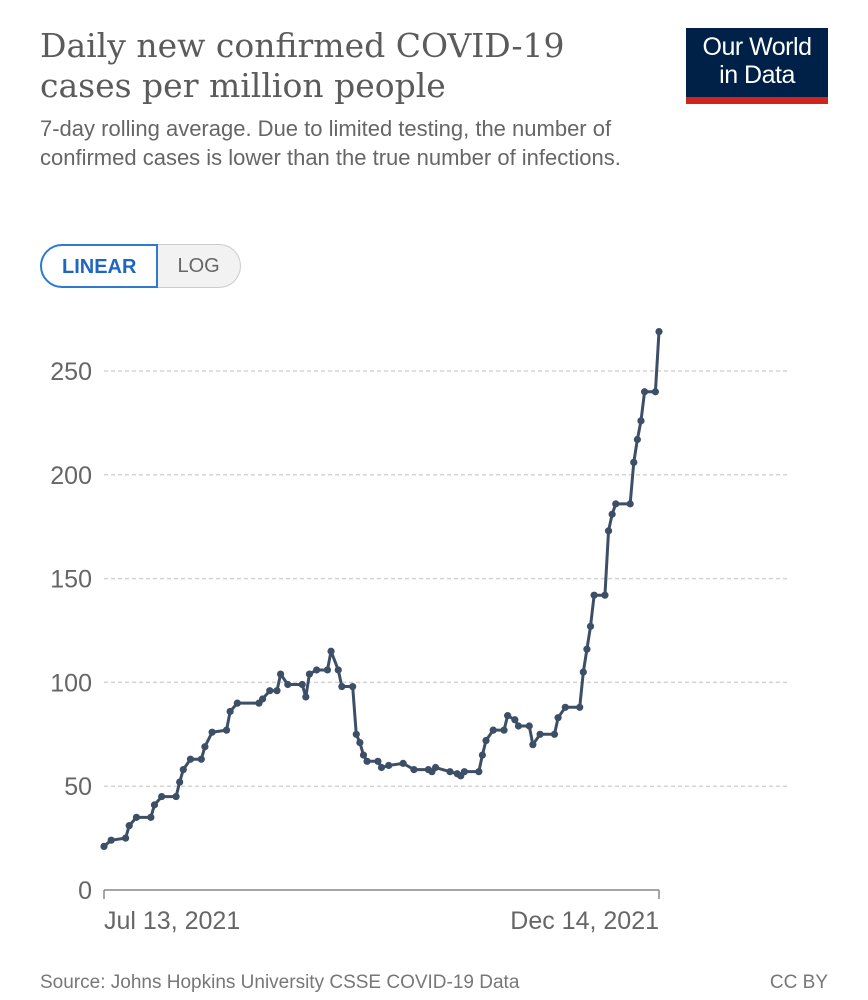  What do you see at coordinates (71, 476) in the screenshot?
I see `y-tick-label: 200` at bounding box center [71, 476].